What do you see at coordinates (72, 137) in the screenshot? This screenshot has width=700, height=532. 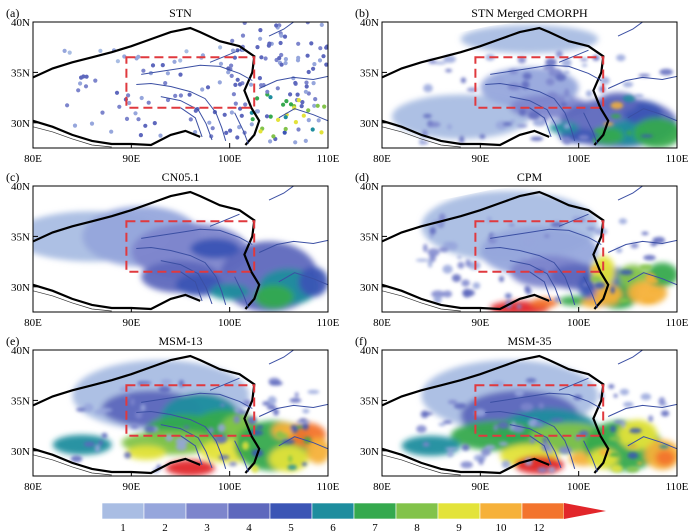 I see `coast-line` at bounding box center [72, 137].